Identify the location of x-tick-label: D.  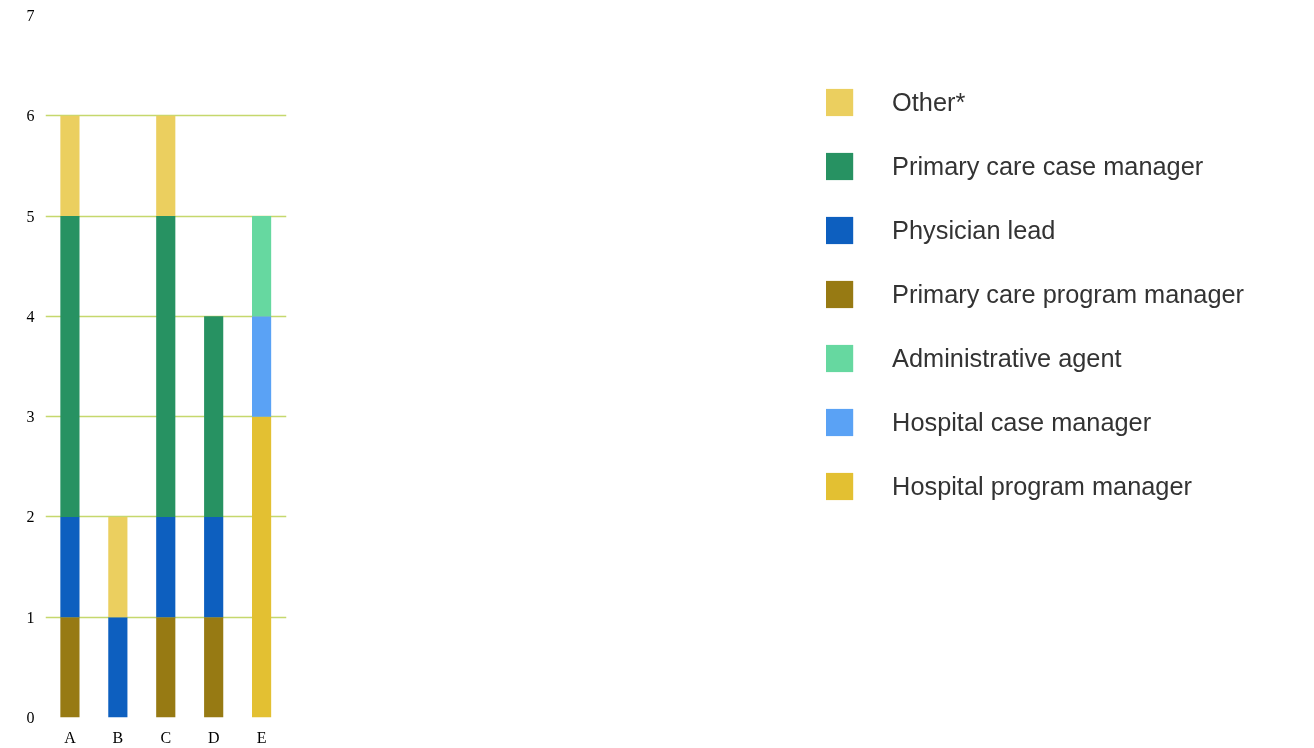
(213, 737).